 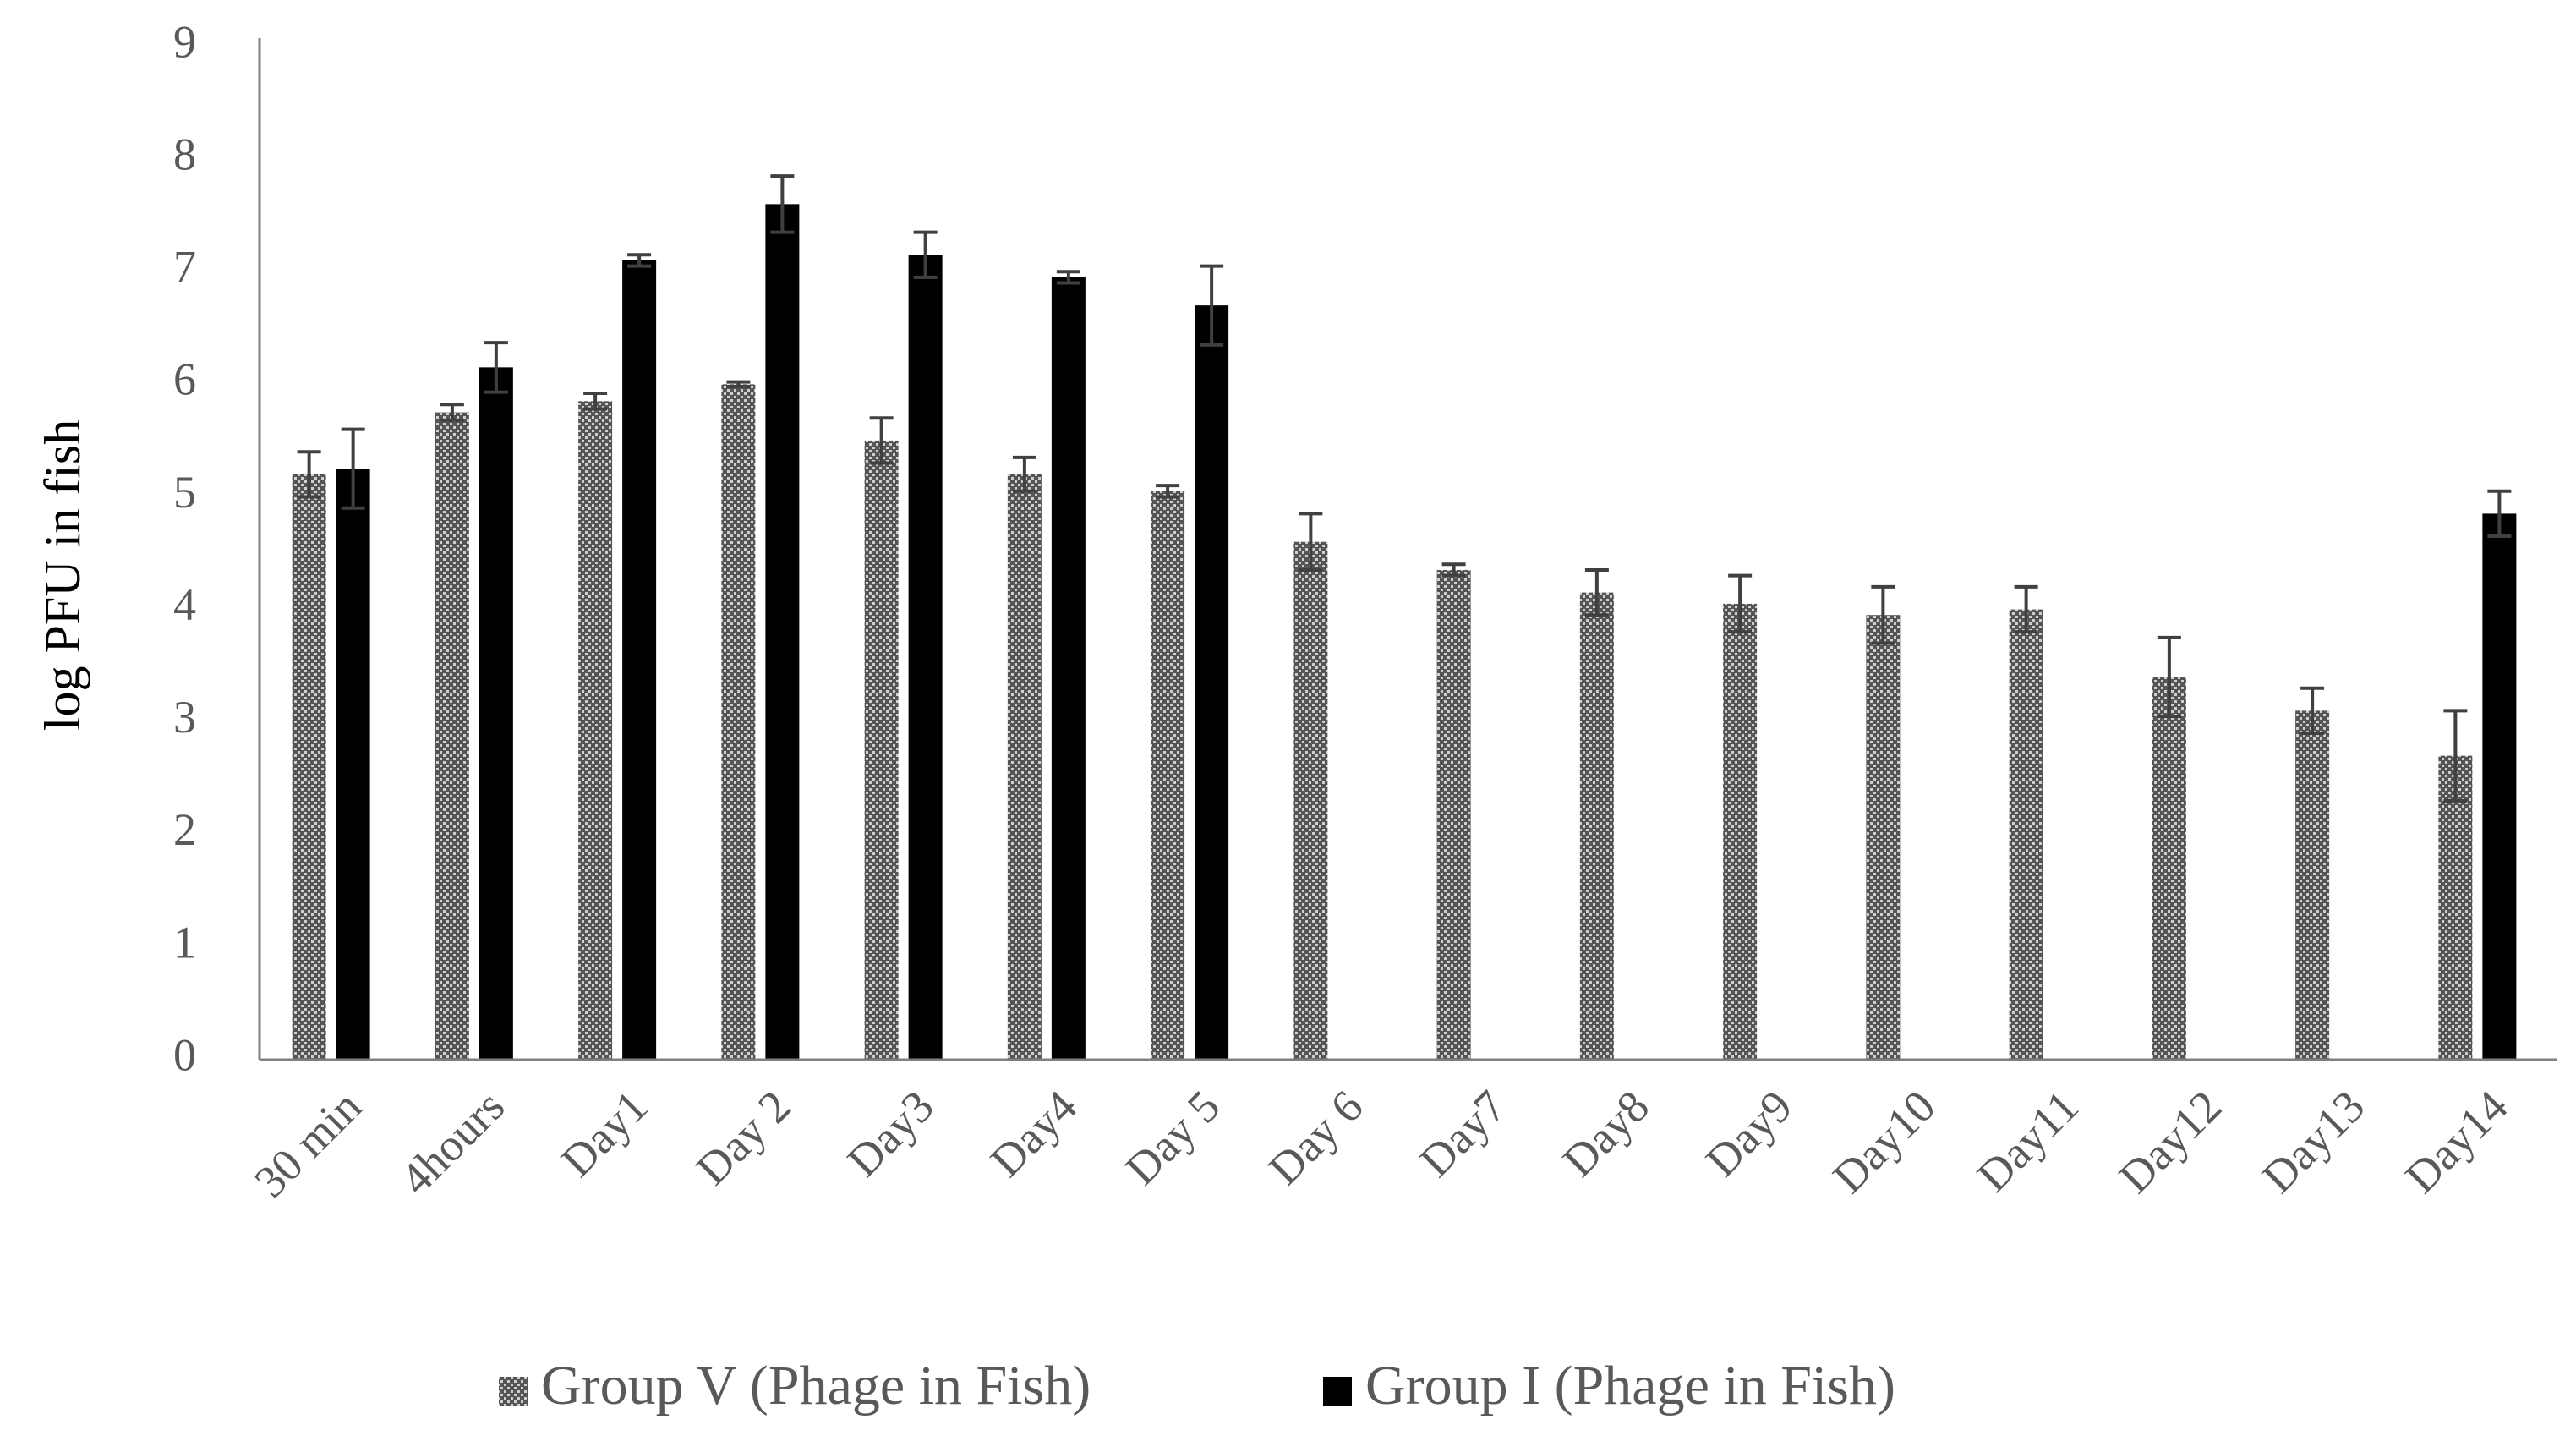 I want to click on x-tick-label: Day13, so click(x=2313, y=1142).